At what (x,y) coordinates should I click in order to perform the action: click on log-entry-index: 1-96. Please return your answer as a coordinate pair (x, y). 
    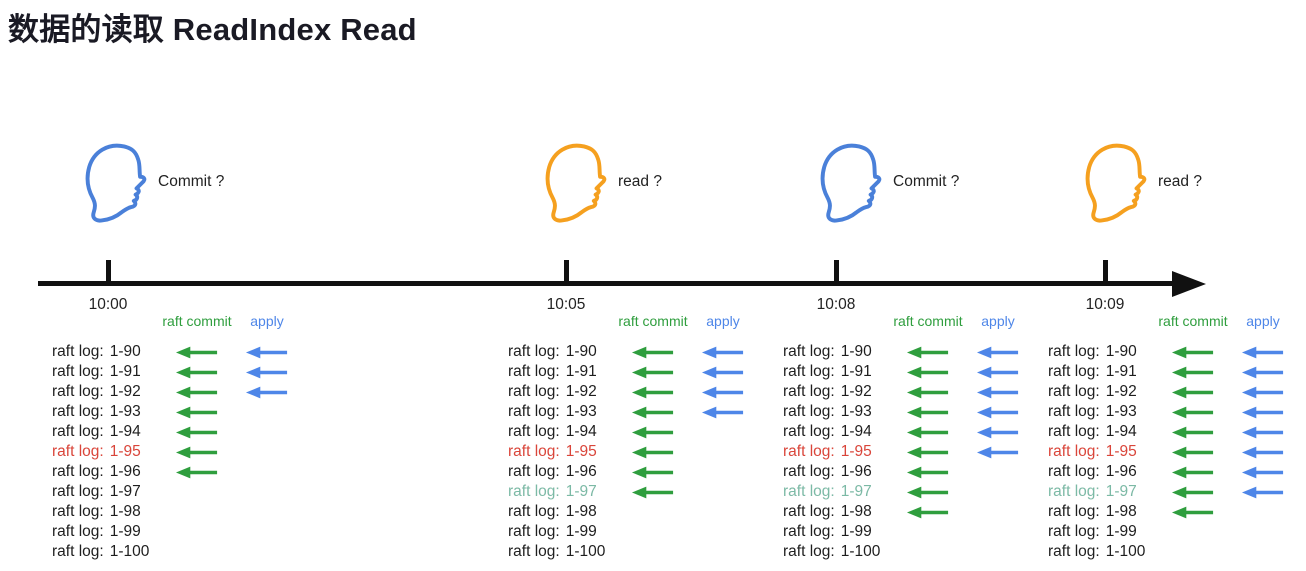
    Looking at the image, I should click on (125, 471).